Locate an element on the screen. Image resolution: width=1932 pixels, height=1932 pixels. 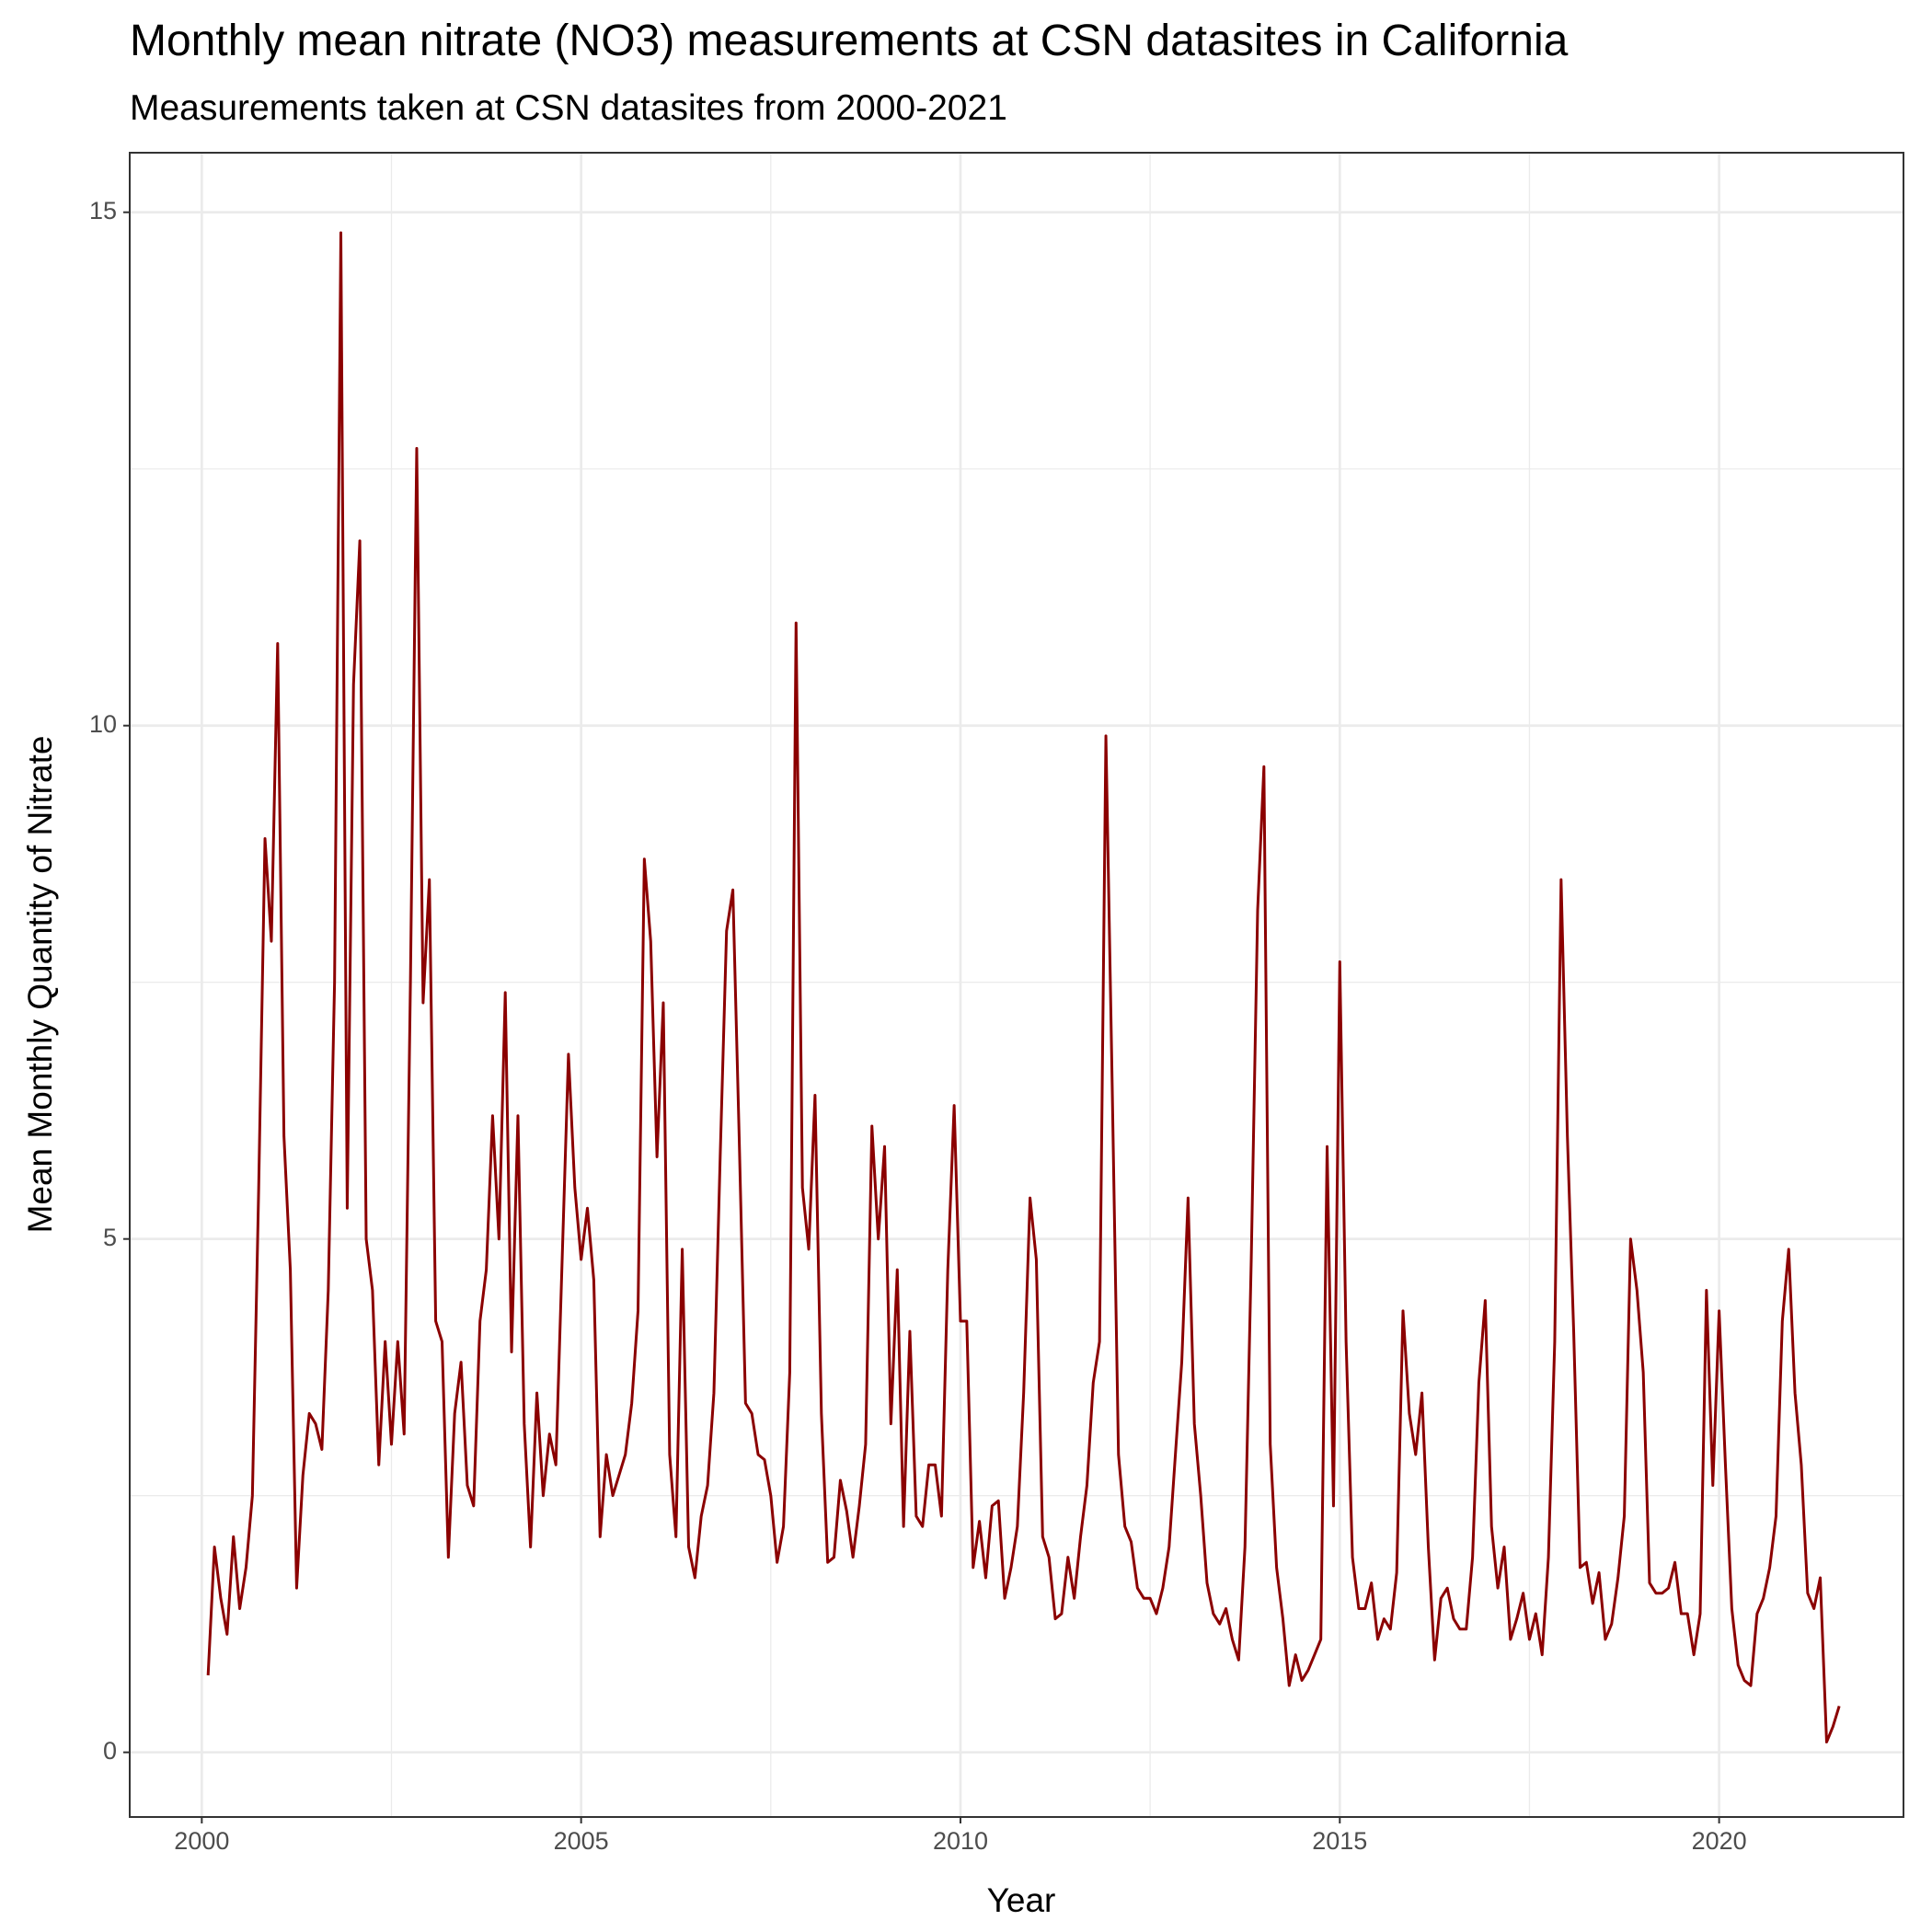
y-tick-label: 15 is located at coordinates (103, 210).